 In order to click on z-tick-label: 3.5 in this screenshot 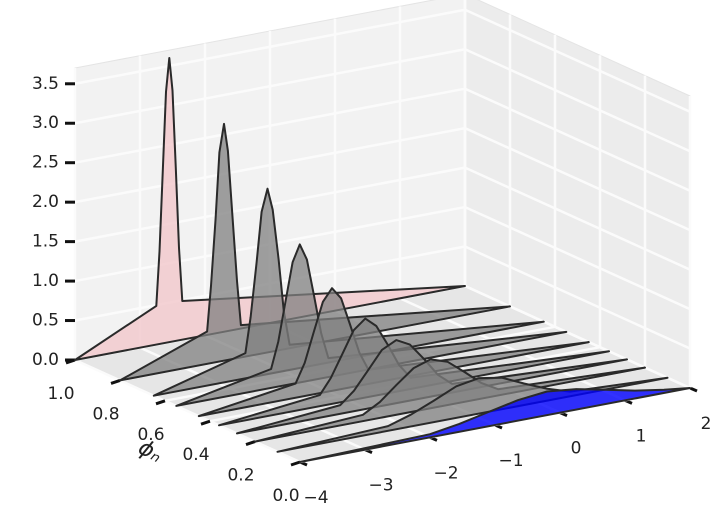, I will do `click(45, 84)`.